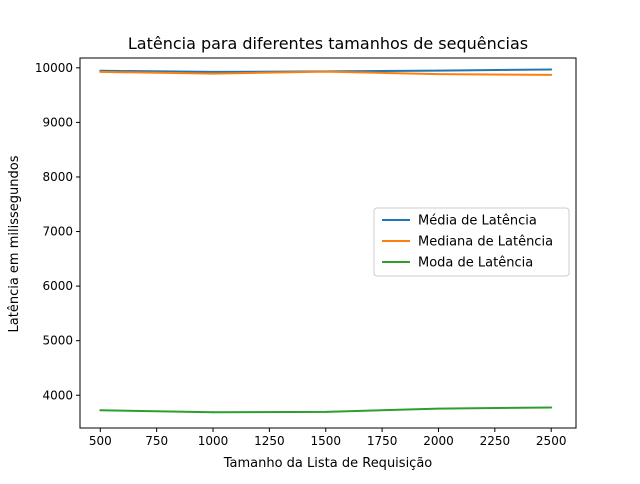  Describe the element at coordinates (438, 441) in the screenshot. I see `x-tick-label: 2000` at that location.